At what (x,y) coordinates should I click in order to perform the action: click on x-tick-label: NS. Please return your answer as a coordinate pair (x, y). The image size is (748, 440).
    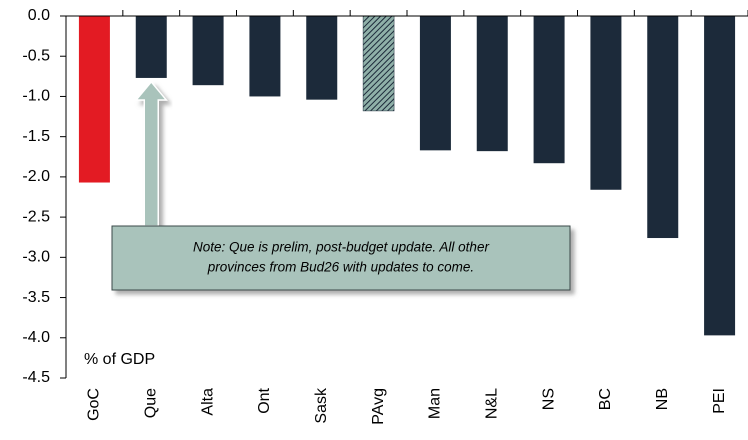
    Looking at the image, I should click on (548, 399).